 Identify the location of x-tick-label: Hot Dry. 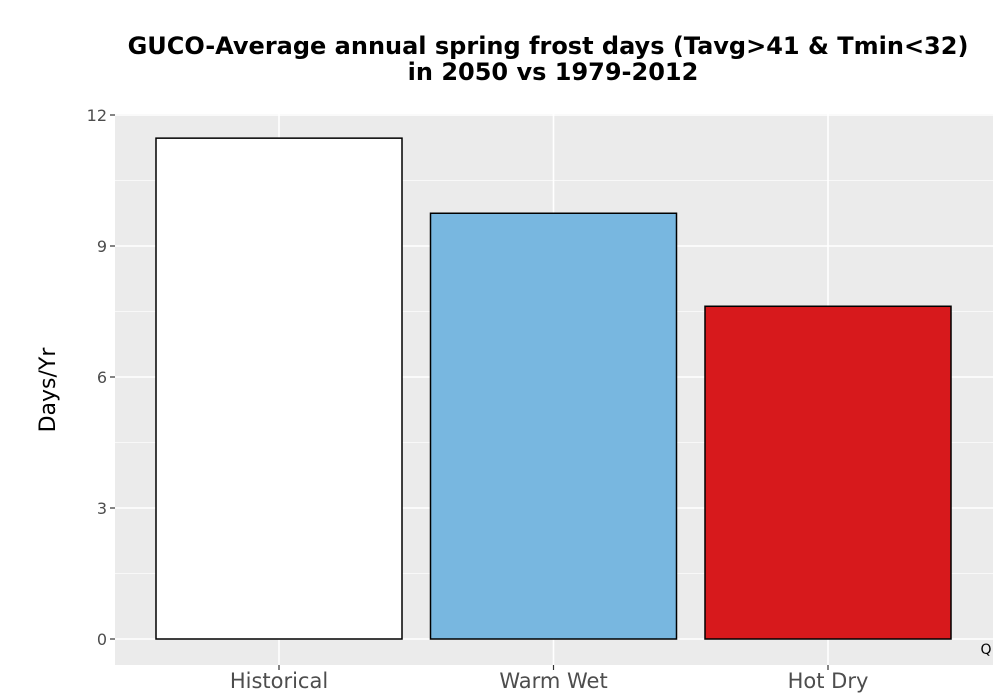
(828, 681).